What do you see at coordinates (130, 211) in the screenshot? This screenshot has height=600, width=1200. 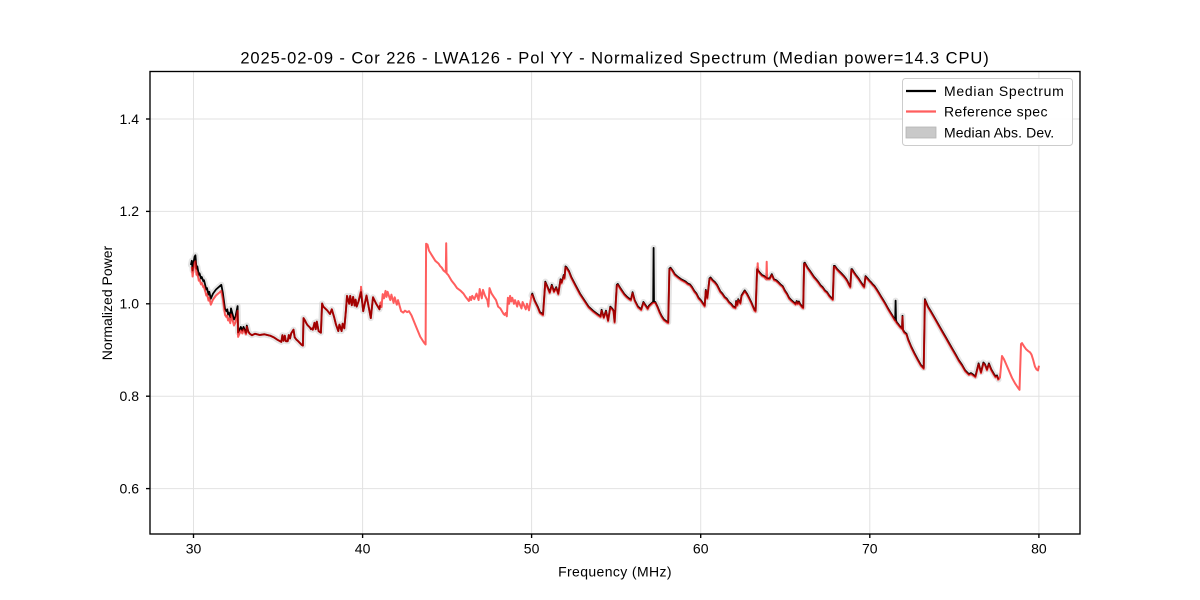 I see `svg-text: 1.2` at bounding box center [130, 211].